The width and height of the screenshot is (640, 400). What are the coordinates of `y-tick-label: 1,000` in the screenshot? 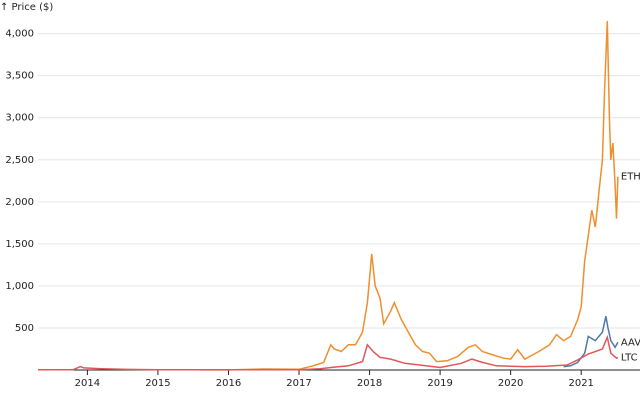 It's located at (19, 286).